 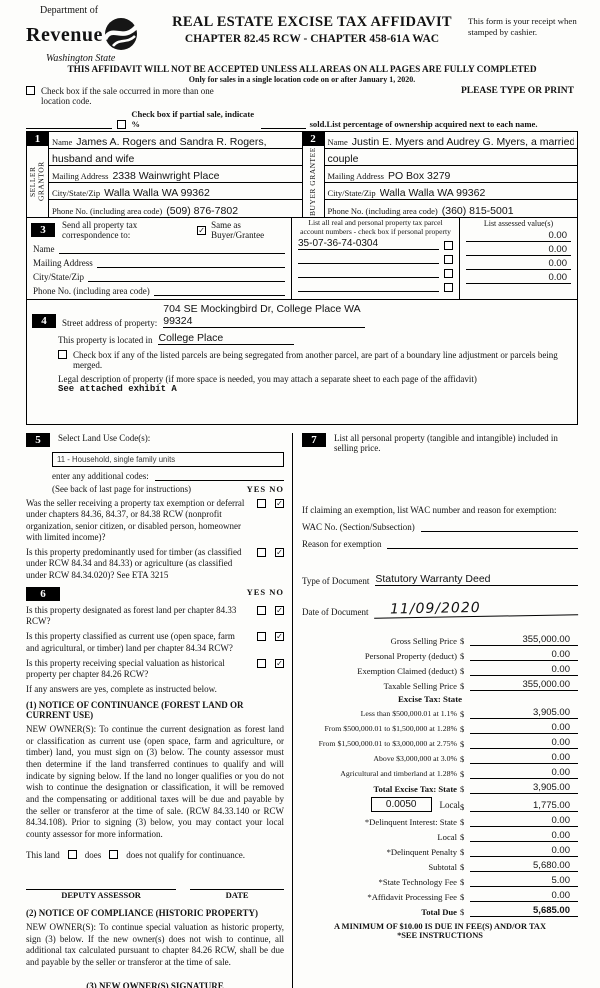 What do you see at coordinates (44, 249) in the screenshot?
I see `corr-name-label: Name` at bounding box center [44, 249].